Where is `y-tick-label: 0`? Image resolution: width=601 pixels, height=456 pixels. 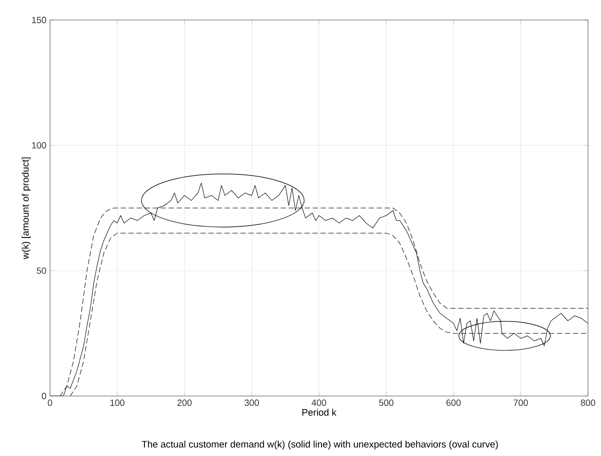
y-tick-label: 0 is located at coordinates (44, 396).